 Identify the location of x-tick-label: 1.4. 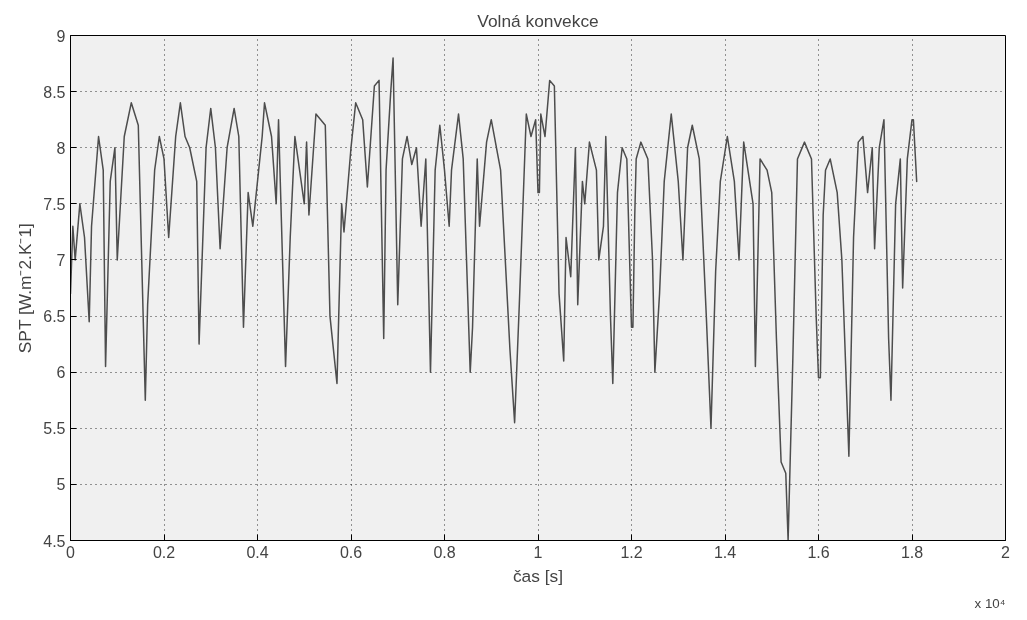
(725, 552).